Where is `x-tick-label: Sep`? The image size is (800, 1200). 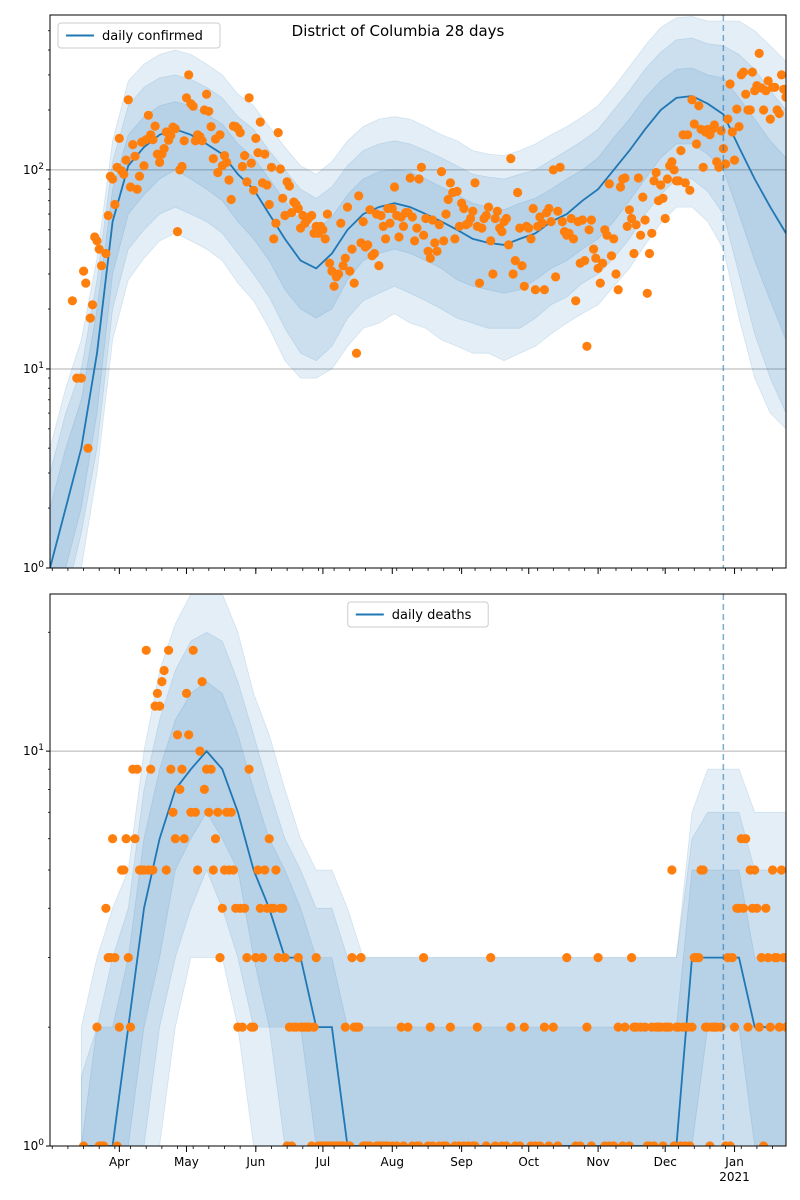 x-tick-label: Sep is located at coordinates (461, 1162).